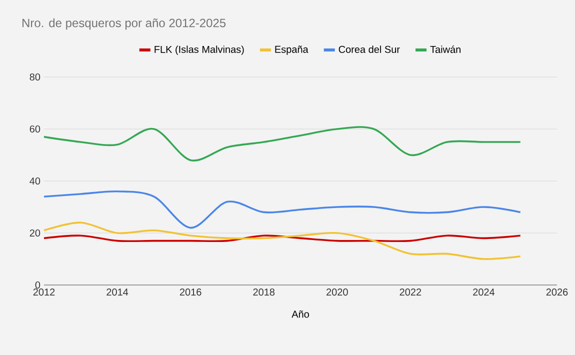 The image size is (575, 355). What do you see at coordinates (445, 49) in the screenshot?
I see `legend-label: Taiwán` at bounding box center [445, 49].